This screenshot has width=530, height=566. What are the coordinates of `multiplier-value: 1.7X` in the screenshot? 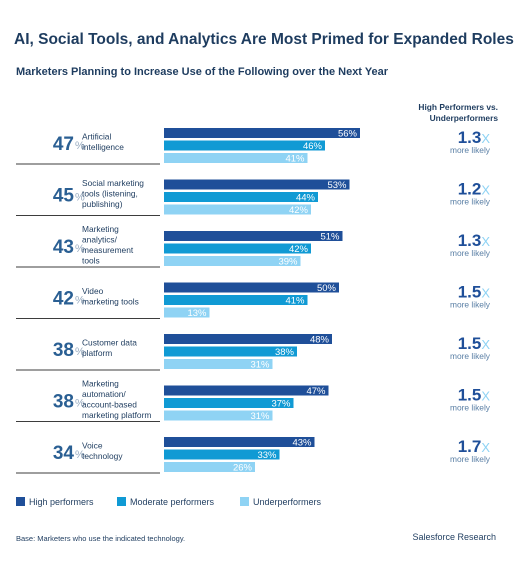 It's located at (474, 446).